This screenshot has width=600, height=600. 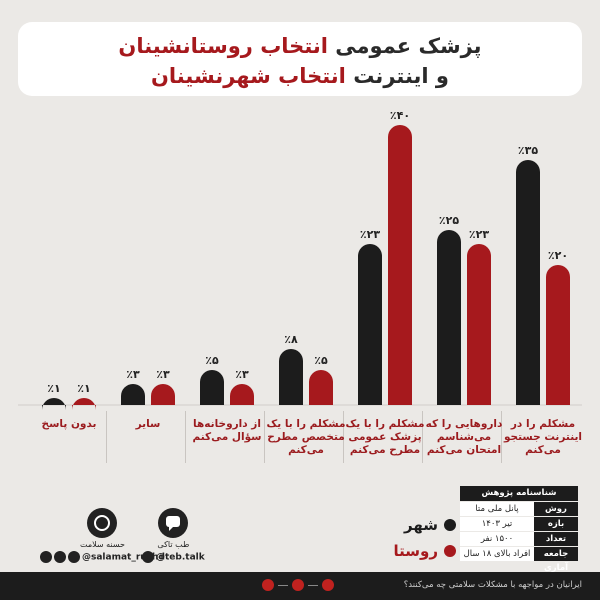 I want to click on legend-village-label: روستا, so click(x=415, y=551).